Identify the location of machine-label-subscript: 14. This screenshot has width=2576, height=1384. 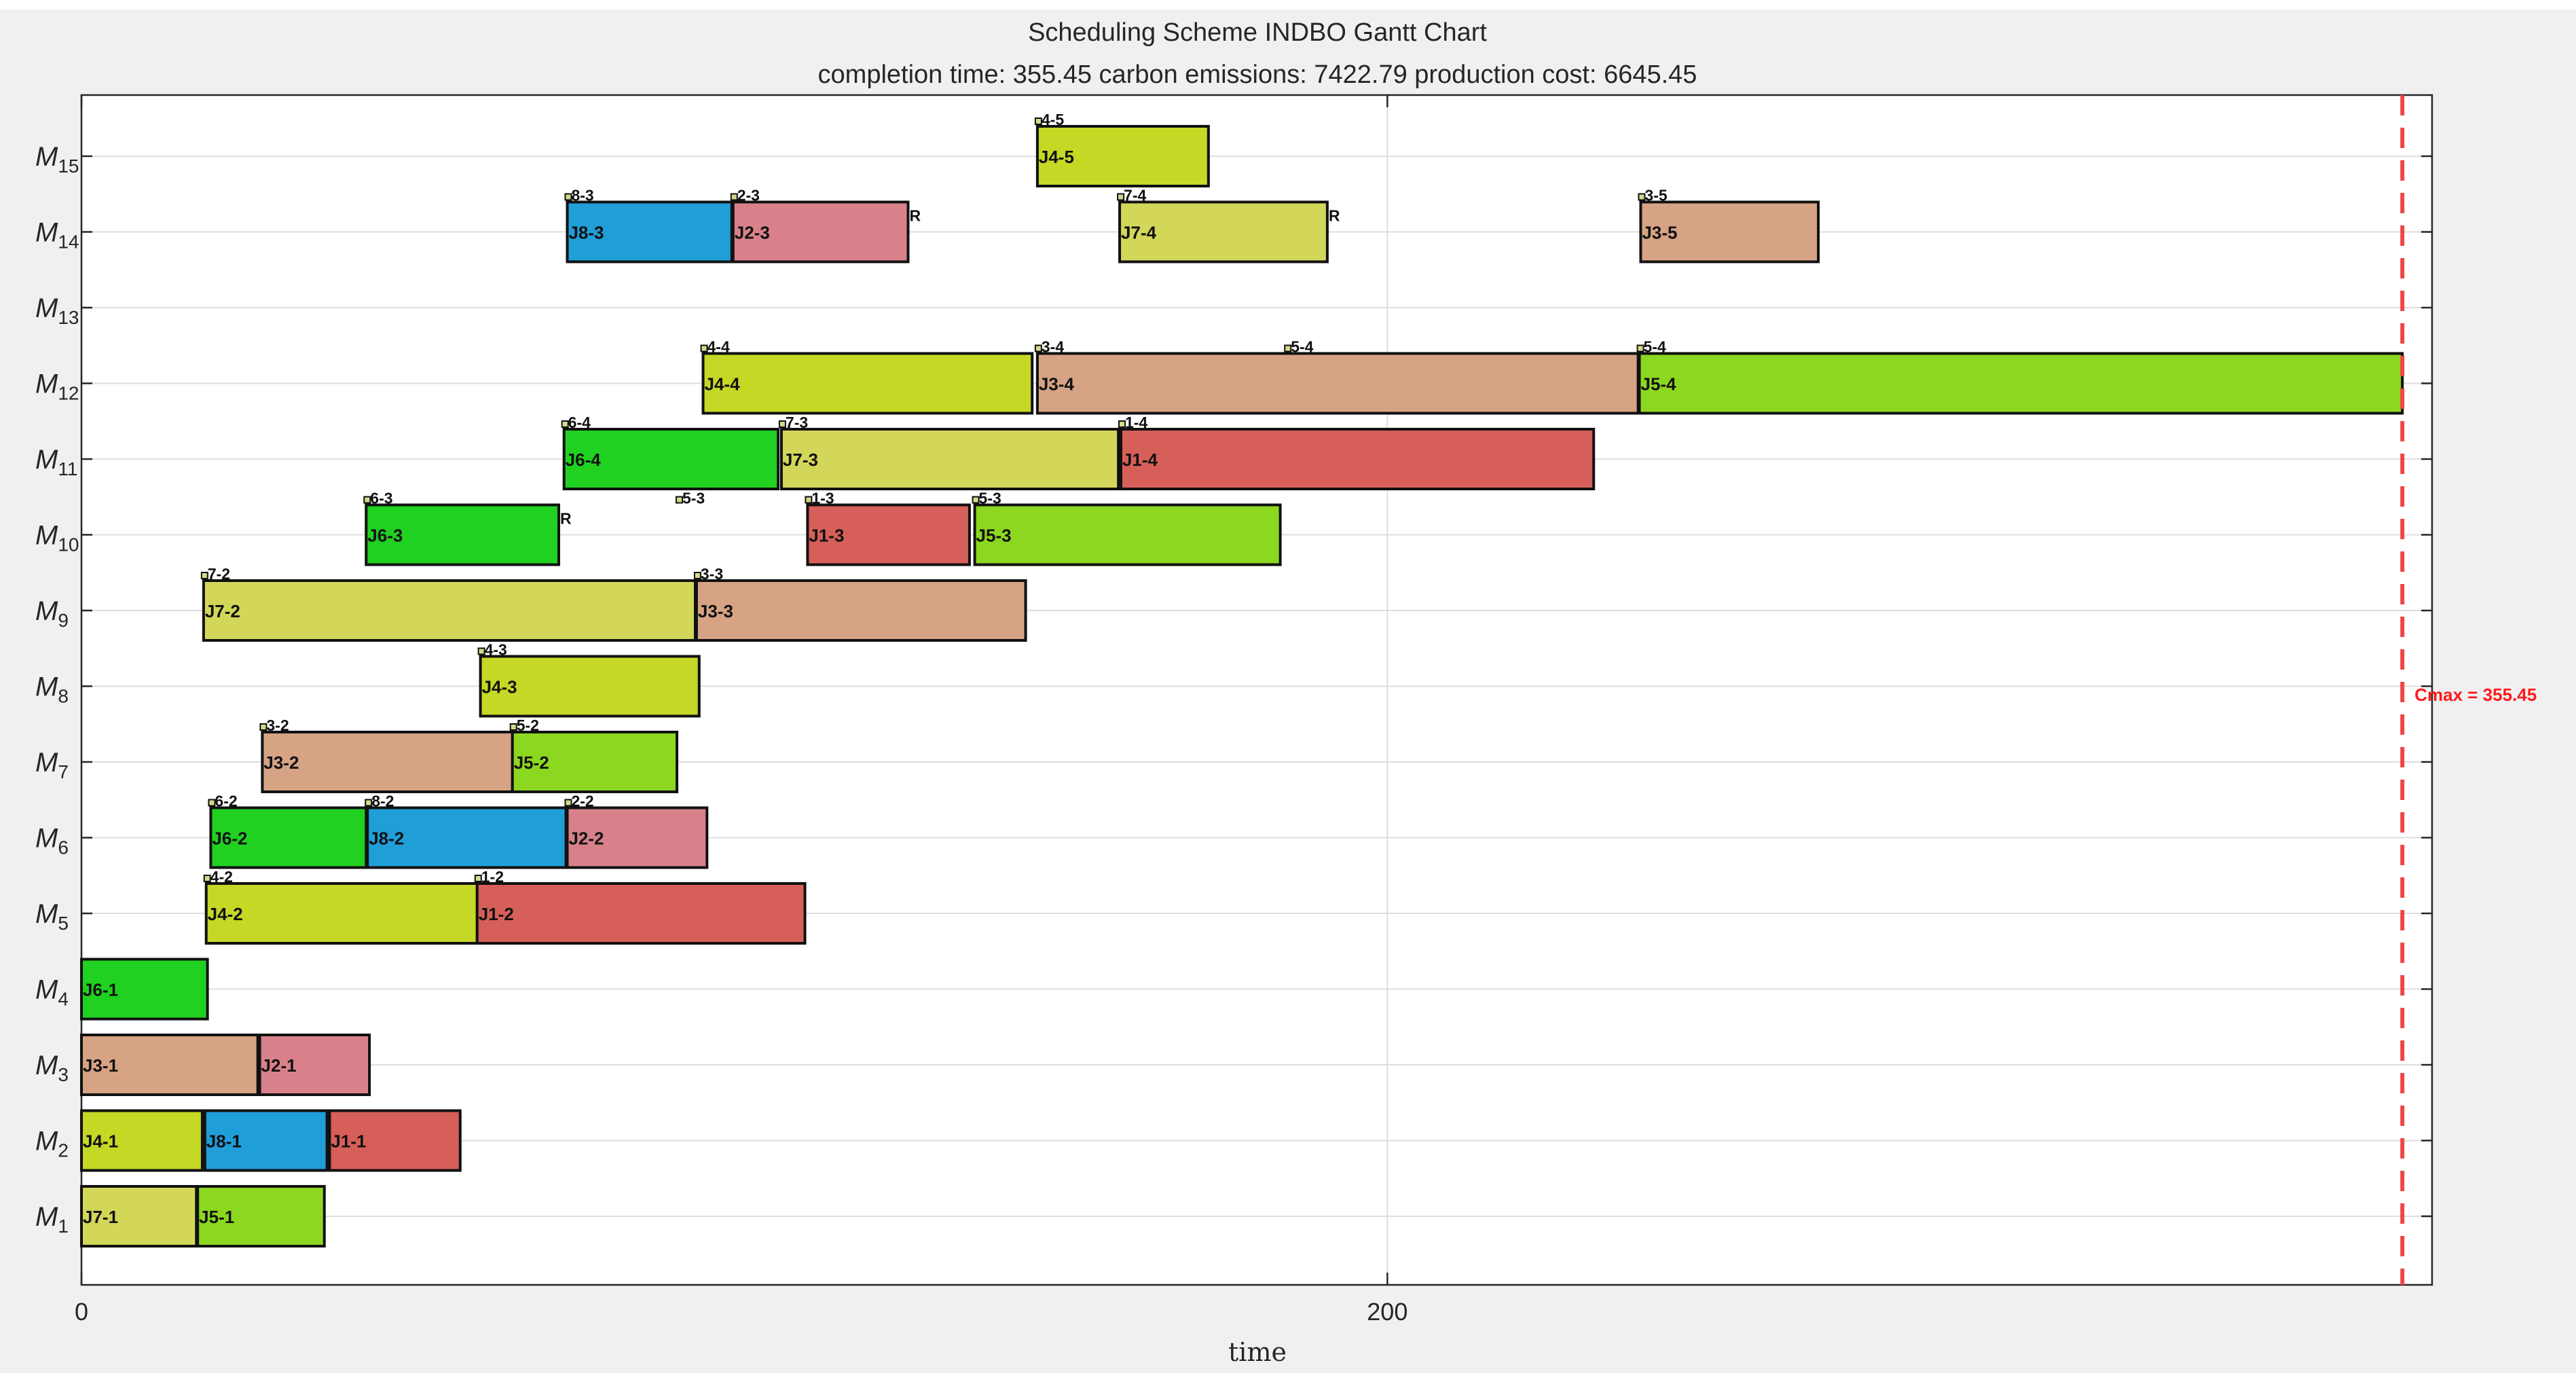
(68, 242).